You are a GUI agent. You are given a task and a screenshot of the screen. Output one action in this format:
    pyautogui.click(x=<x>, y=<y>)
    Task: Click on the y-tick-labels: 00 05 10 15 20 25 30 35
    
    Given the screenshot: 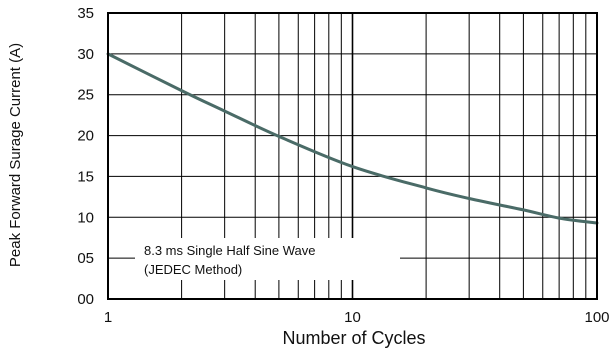 What is the action you would take?
    pyautogui.click(x=85, y=156)
    